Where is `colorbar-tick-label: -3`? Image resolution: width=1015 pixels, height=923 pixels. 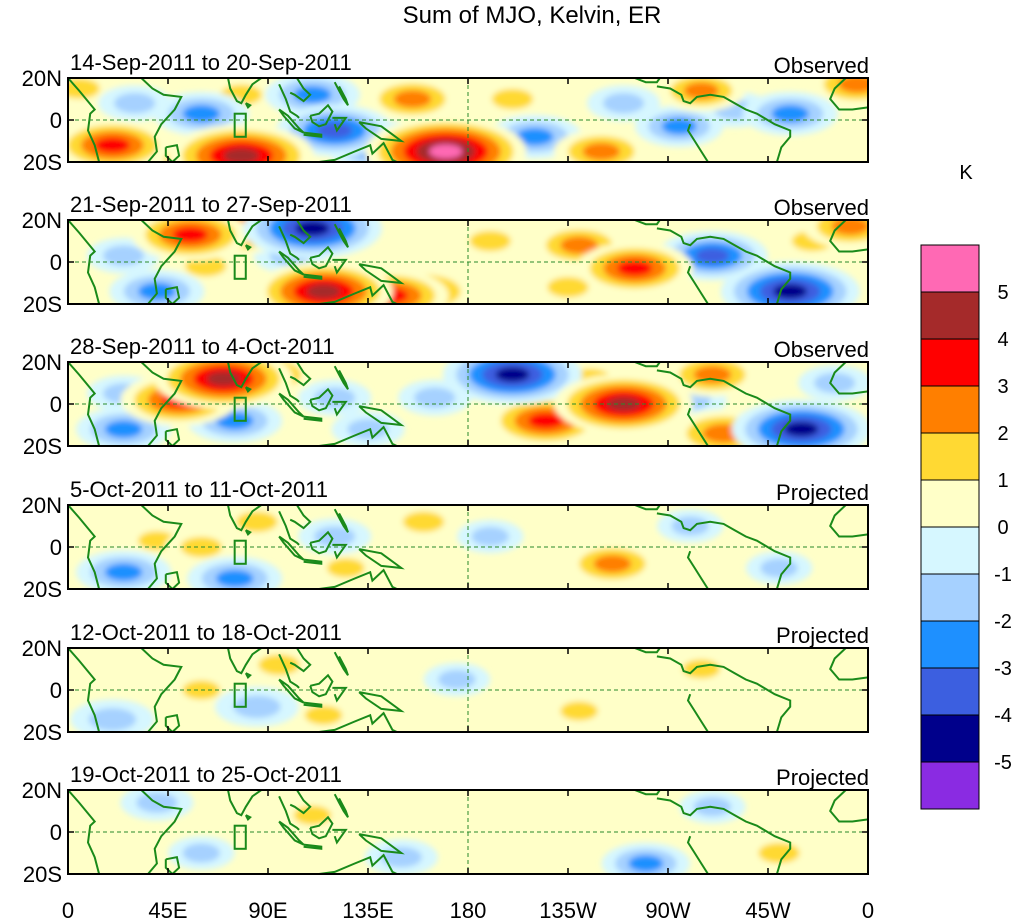
colorbar-tick-label: -3 is located at coordinates (1003, 669).